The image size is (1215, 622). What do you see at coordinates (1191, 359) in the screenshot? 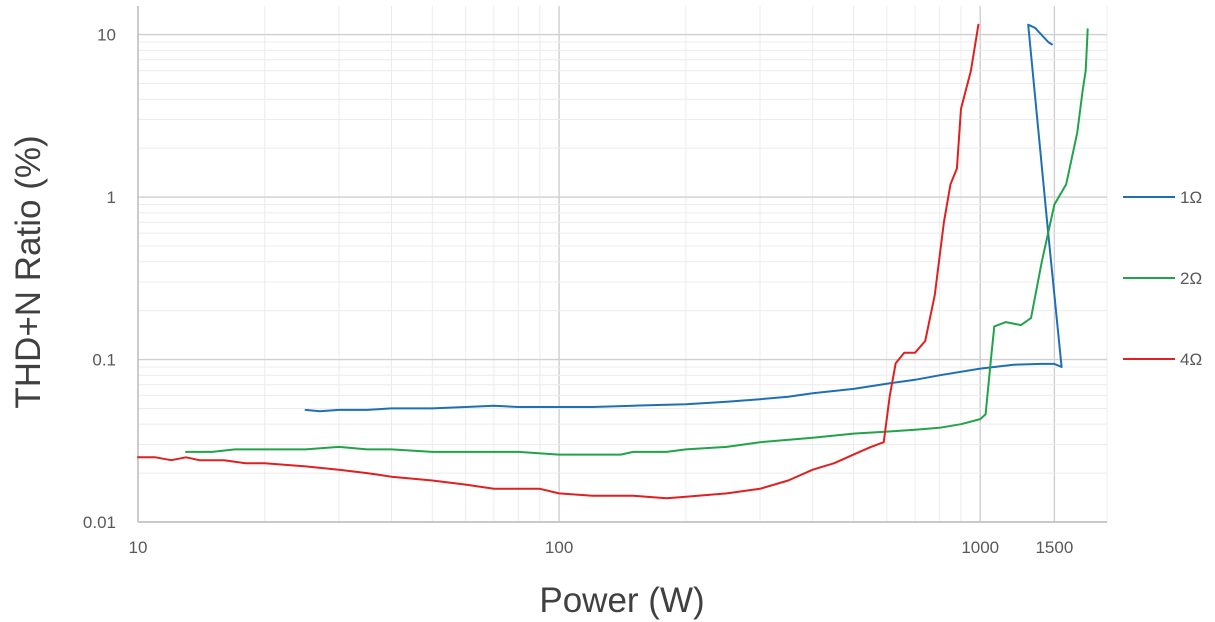
I see `legend-label: 4Ω` at bounding box center [1191, 359].